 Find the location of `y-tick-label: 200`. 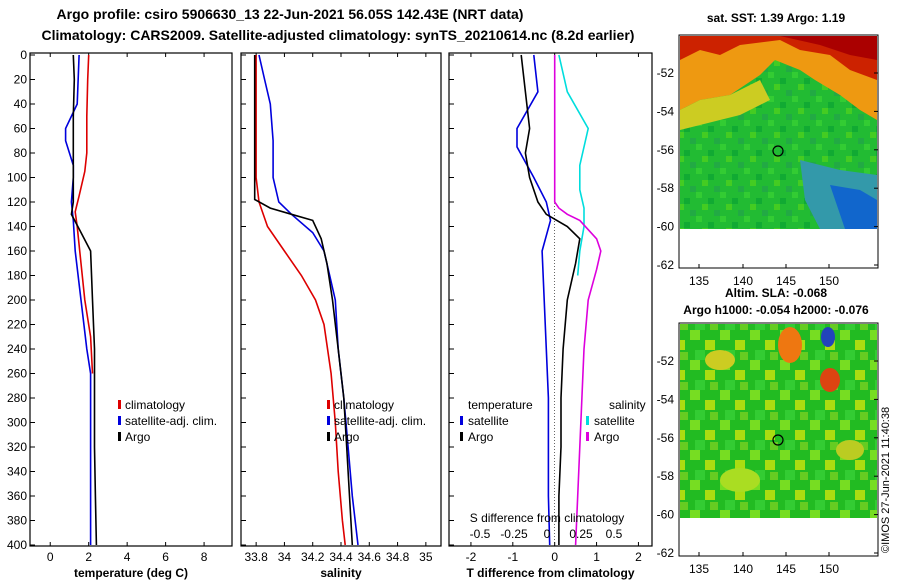

y-tick-label: 200 is located at coordinates (17, 300).